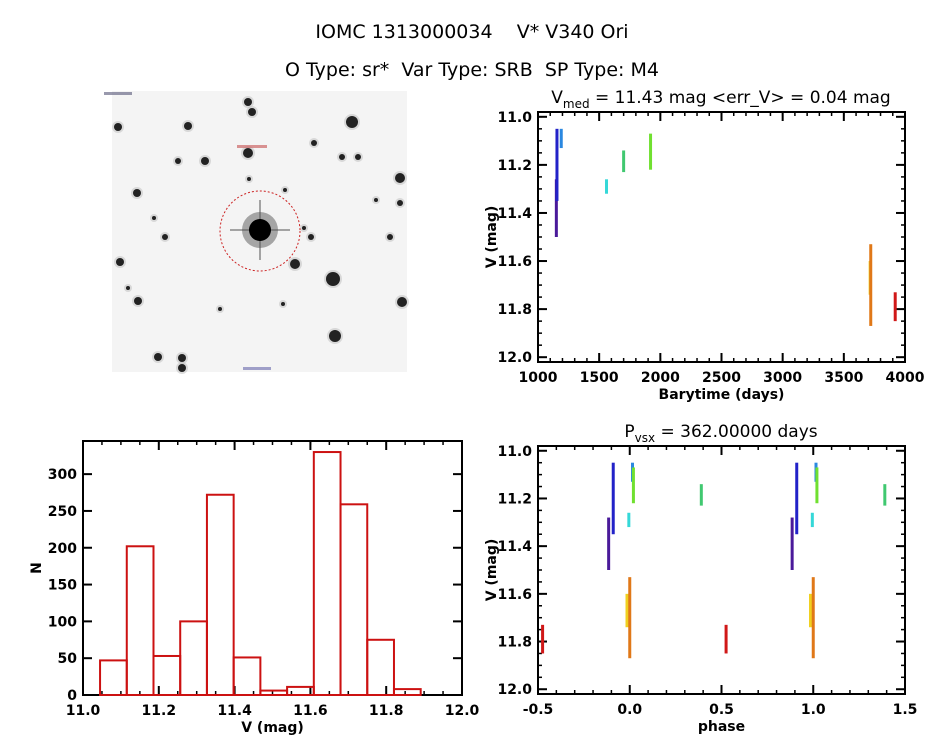 The image size is (944, 751). I want to click on x-tick-label: 11.2, so click(159, 711).